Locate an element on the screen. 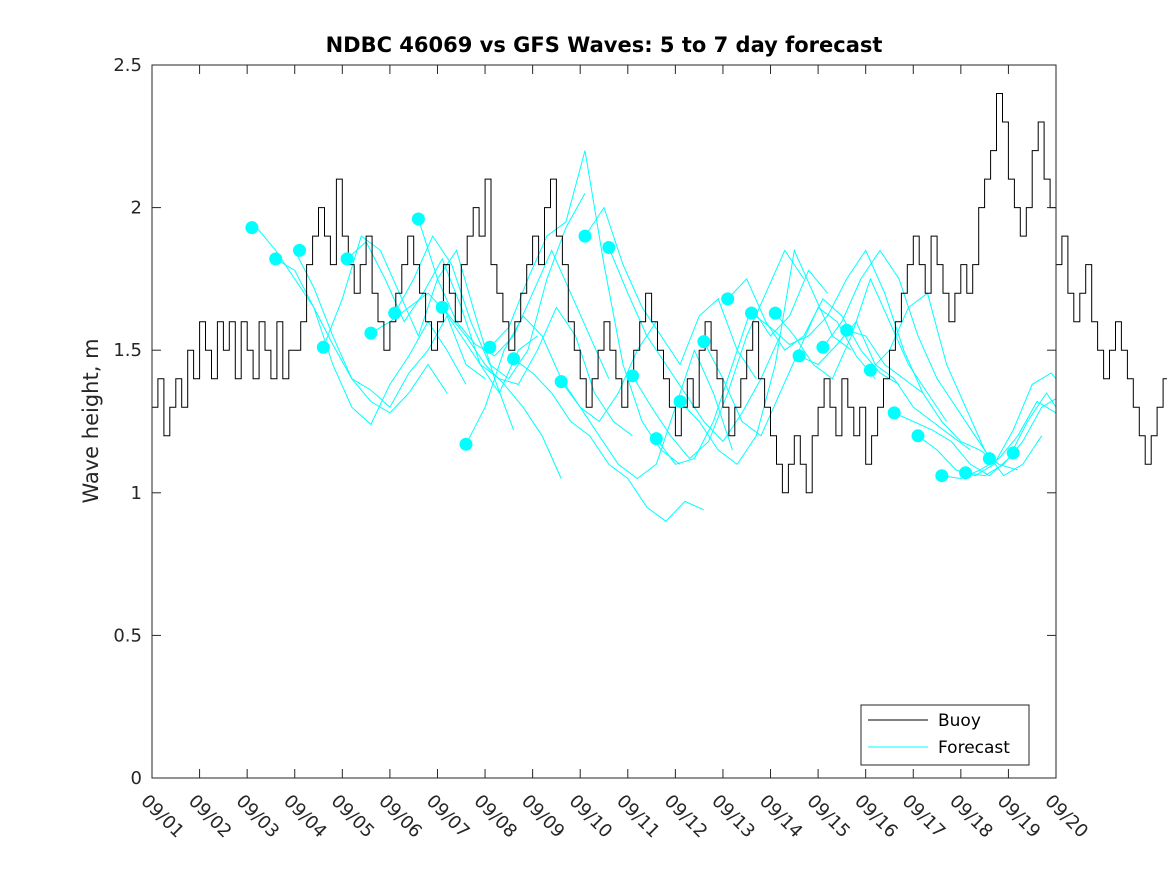 This screenshot has height=875, width=1167. legend-buoy-label: Buoy is located at coordinates (959, 721).